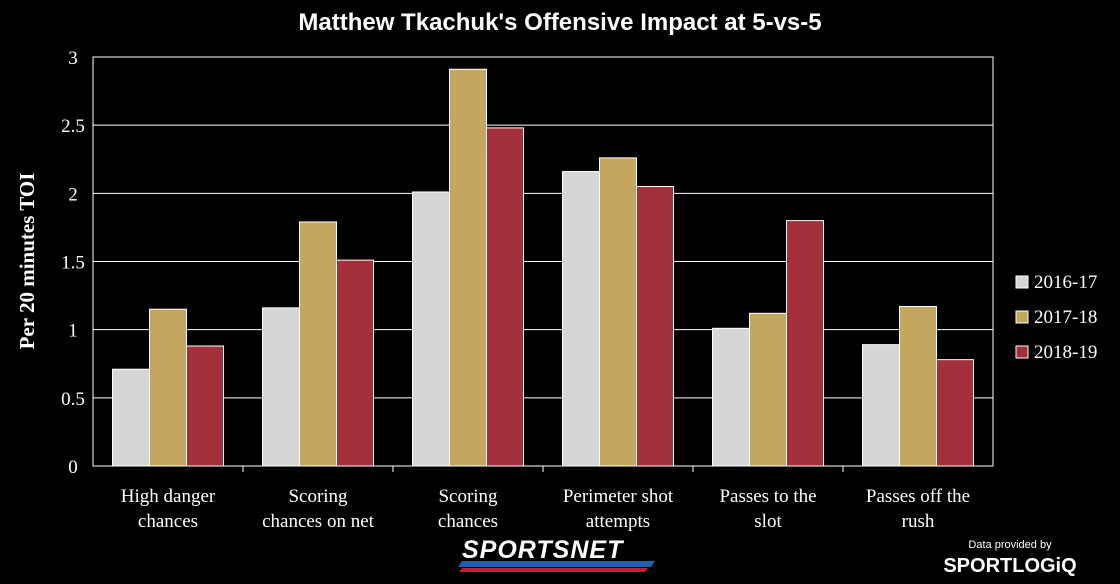 The width and height of the screenshot is (1120, 584). What do you see at coordinates (918, 521) in the screenshot?
I see `x-category-label: rush` at bounding box center [918, 521].